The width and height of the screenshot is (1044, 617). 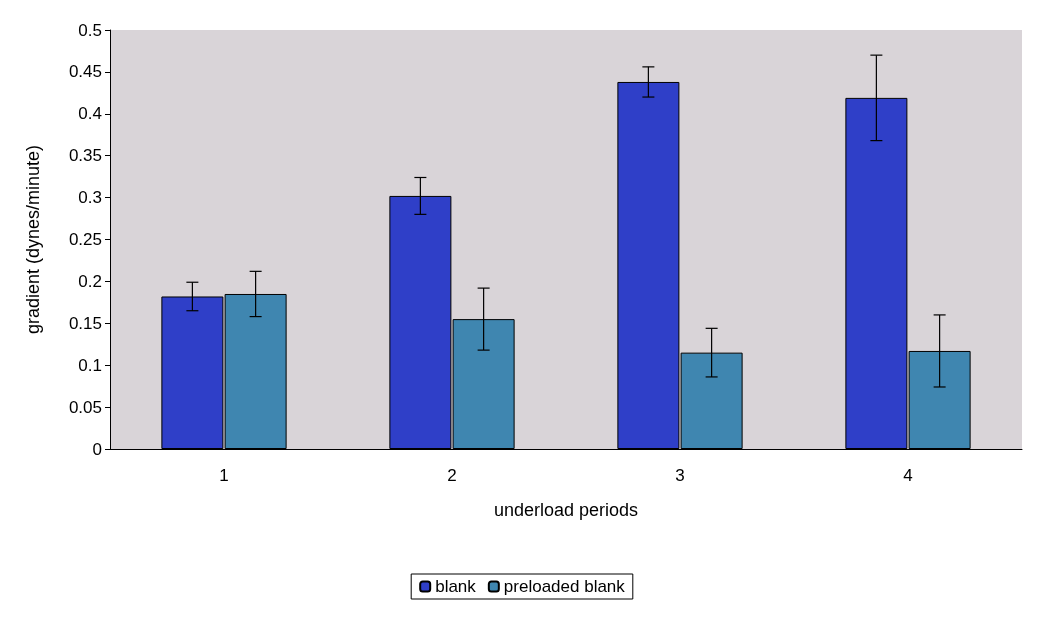 I want to click on x-tick-label: 1, so click(x=224, y=475).